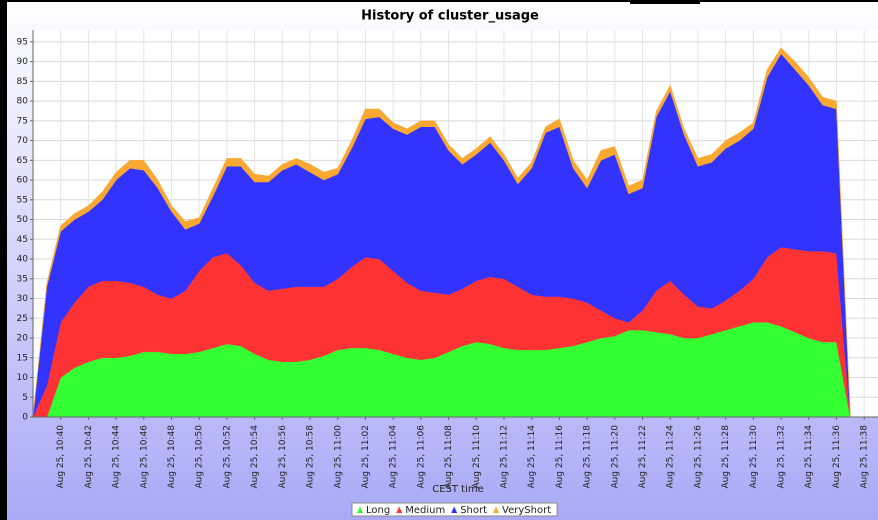 The height and width of the screenshot is (520, 878). Describe the element at coordinates (25, 418) in the screenshot. I see `y-tick-label: 0` at that location.